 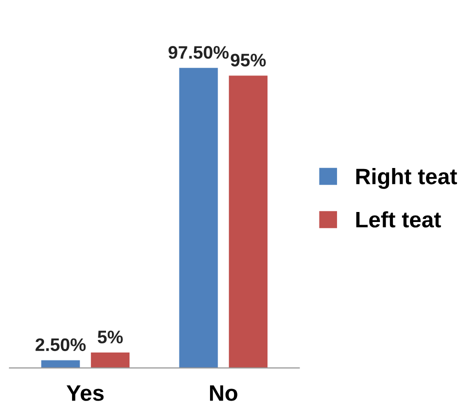 I want to click on x-tick-label: No, so click(x=224, y=393).